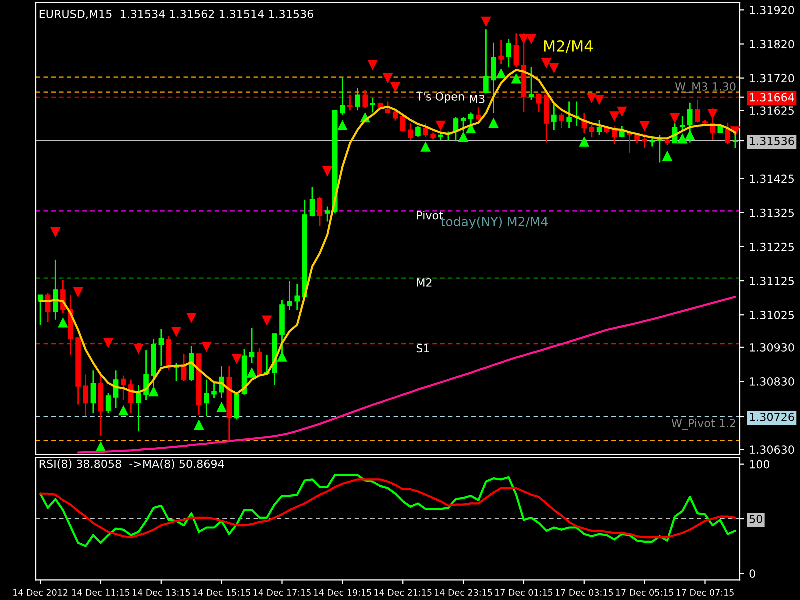  Describe the element at coordinates (477, 99) in the screenshot. I see `annotation: M3` at that location.